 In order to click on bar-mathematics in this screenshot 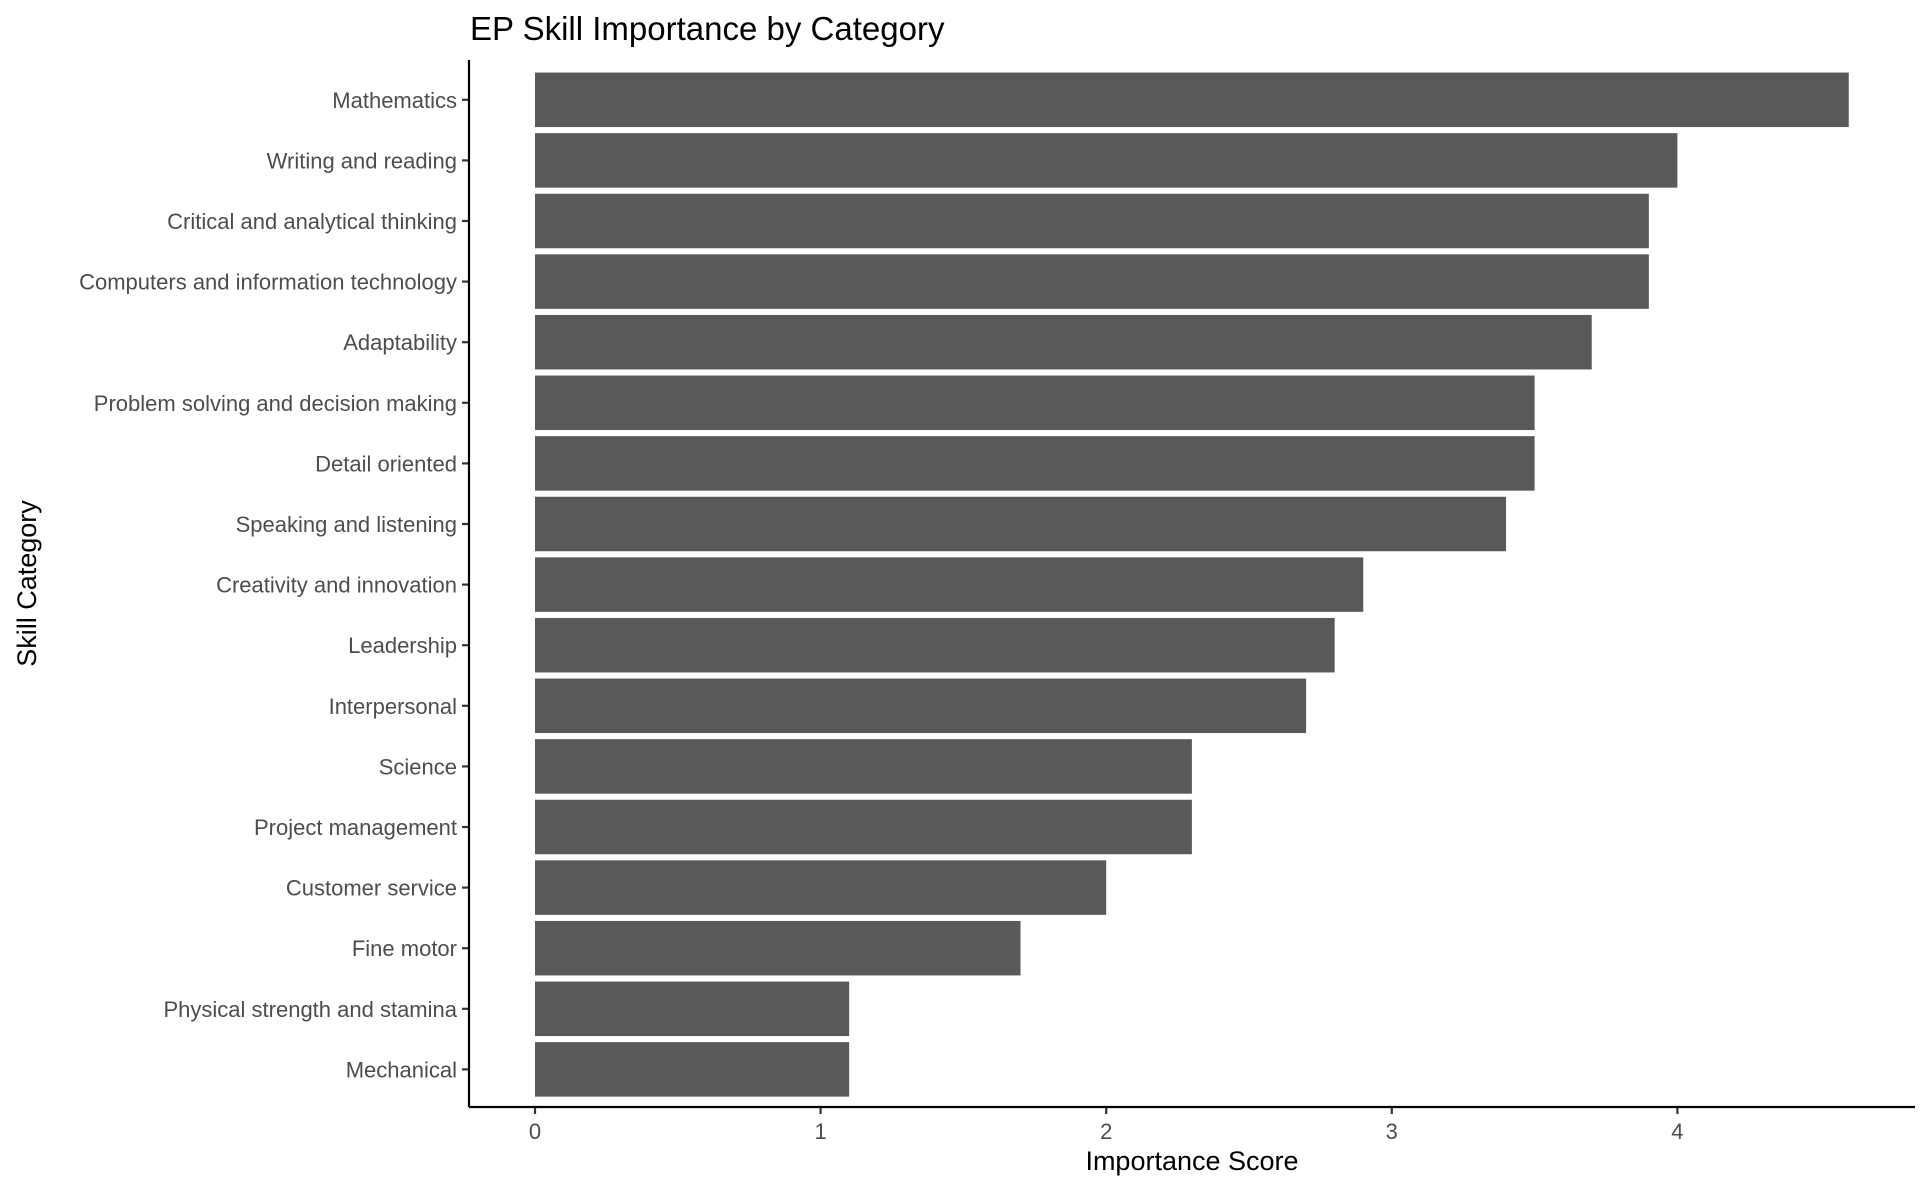, I will do `click(1192, 100)`.